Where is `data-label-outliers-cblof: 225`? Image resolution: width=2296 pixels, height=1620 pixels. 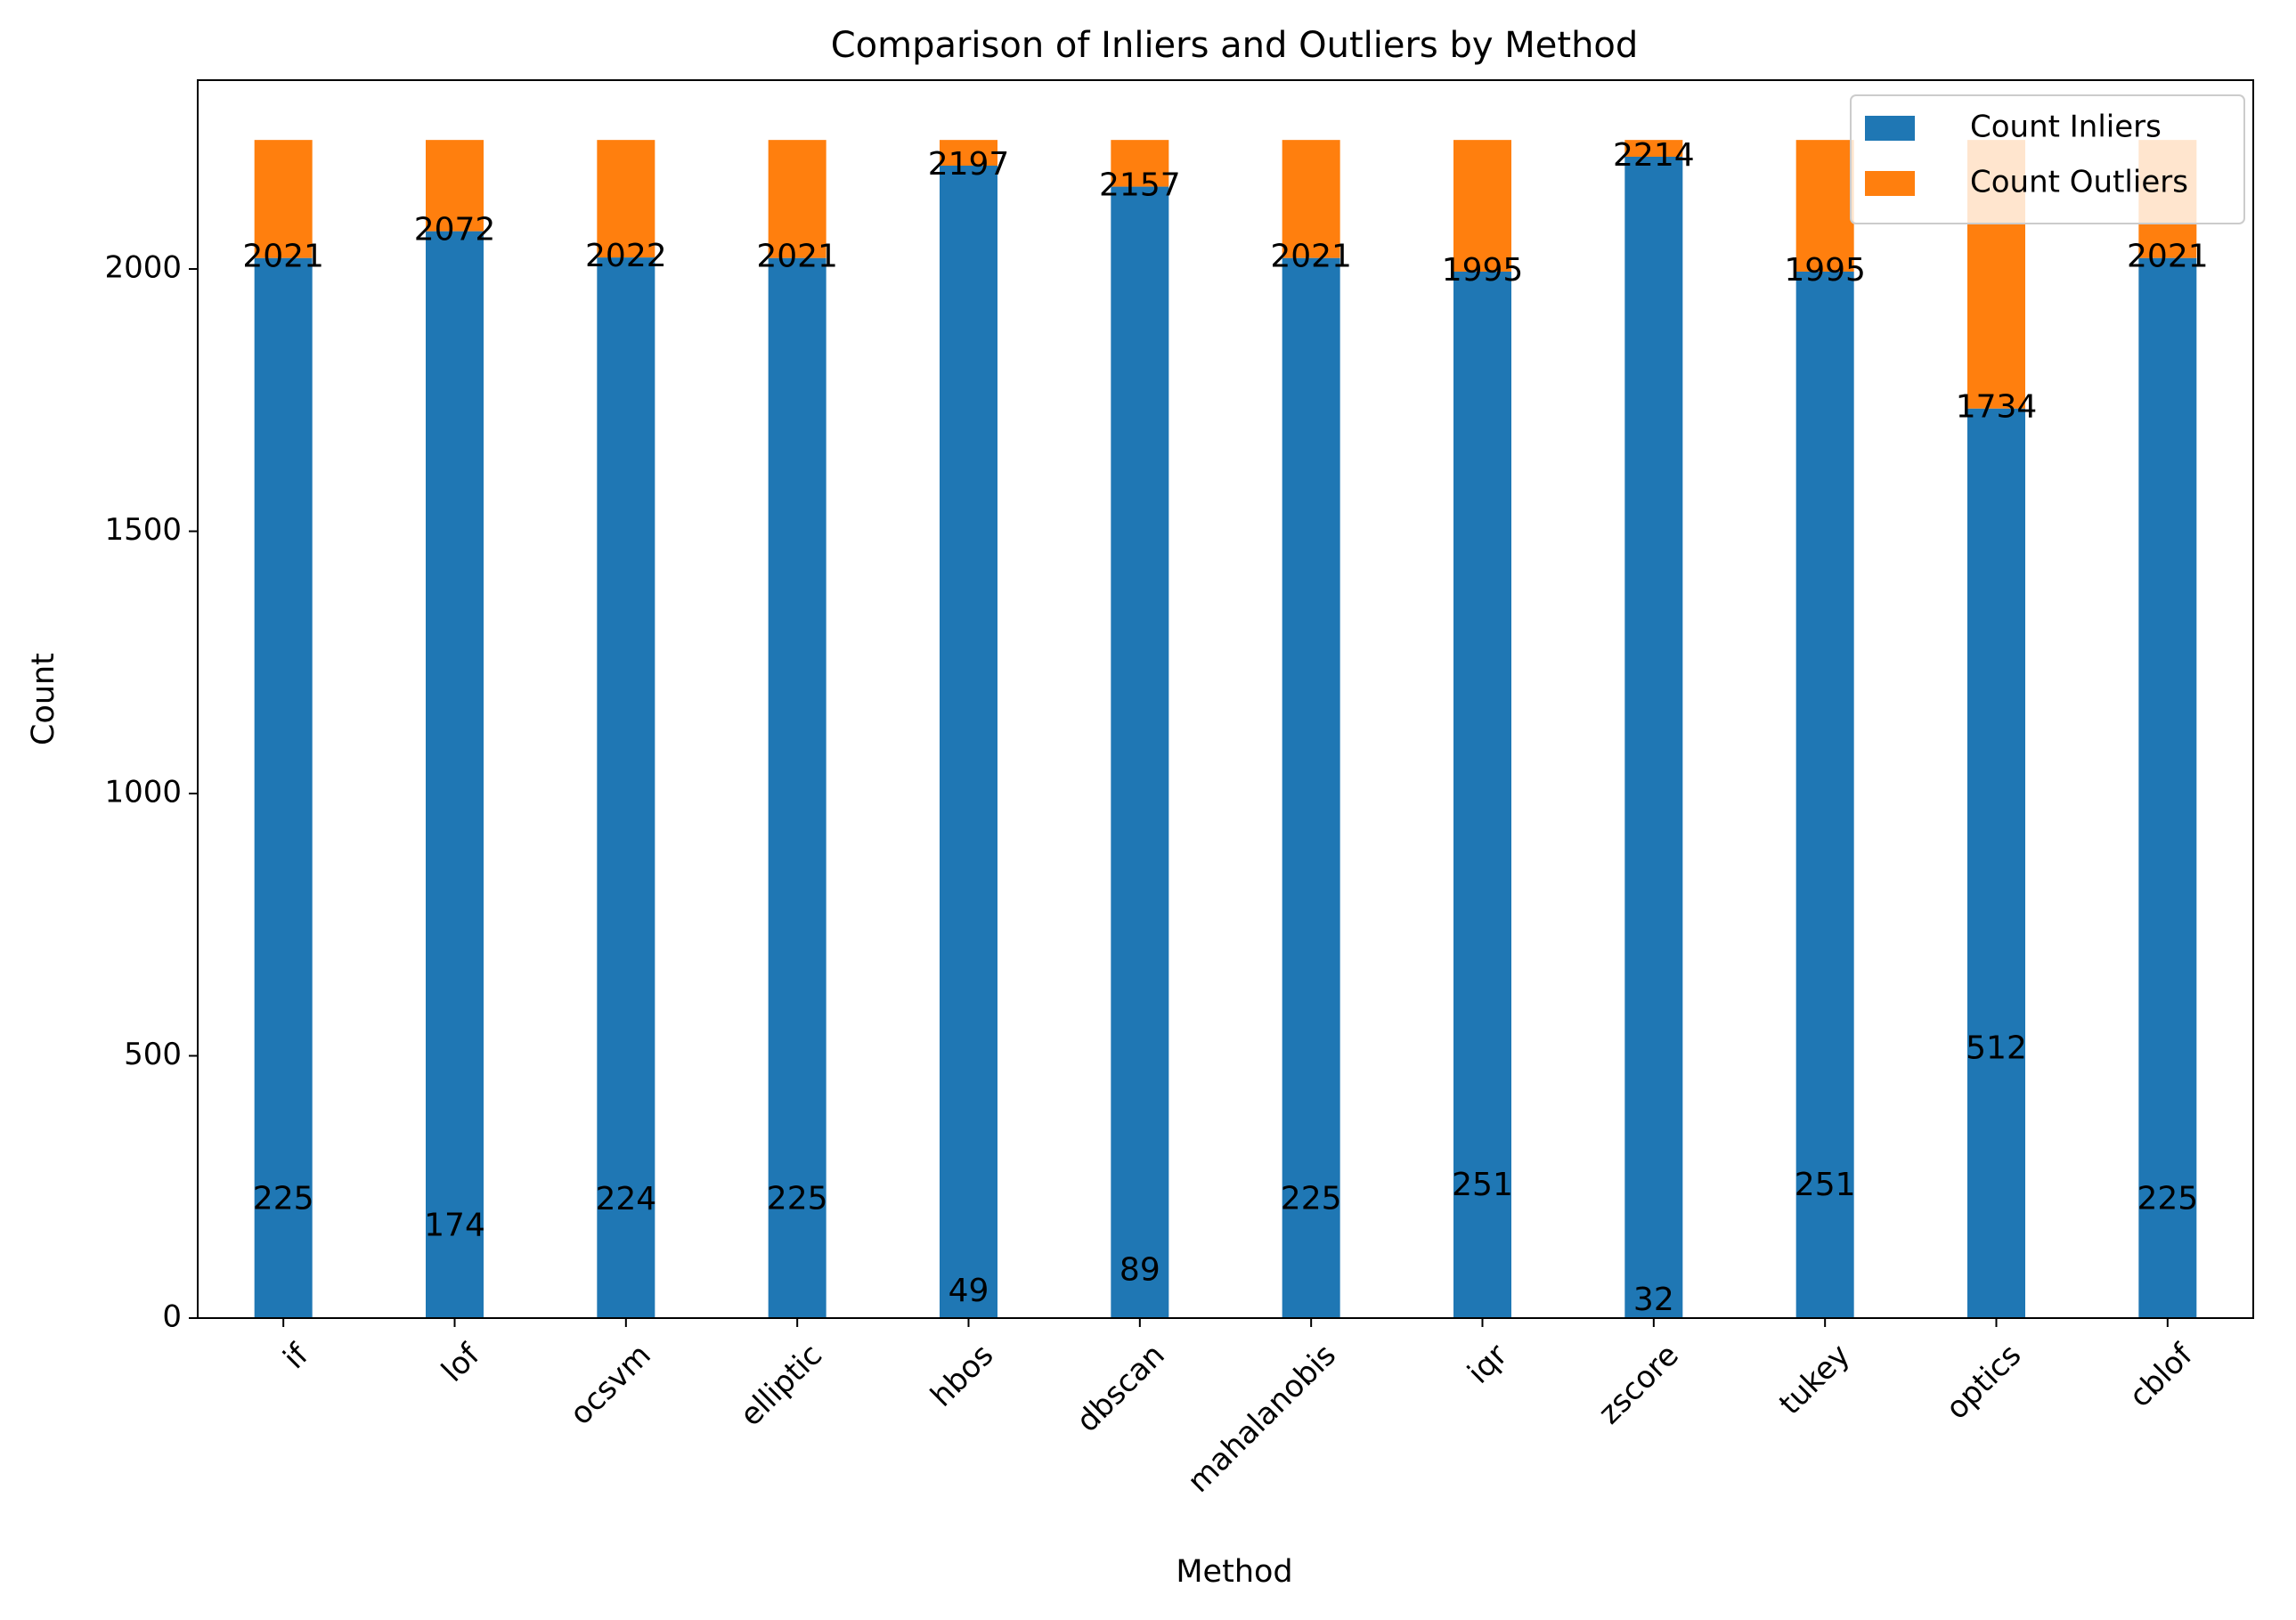 data-label-outliers-cblof: 225 is located at coordinates (2167, 1199).